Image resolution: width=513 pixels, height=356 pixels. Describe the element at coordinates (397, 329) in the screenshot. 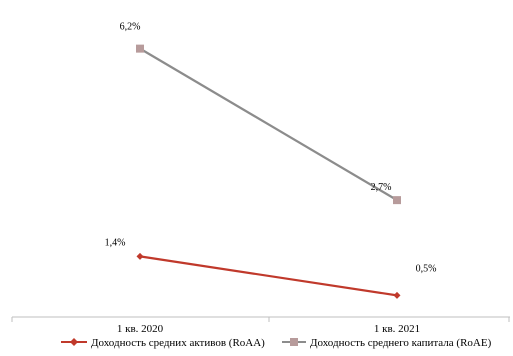

I see `x-tick-label: 1 кв. 2021` at that location.